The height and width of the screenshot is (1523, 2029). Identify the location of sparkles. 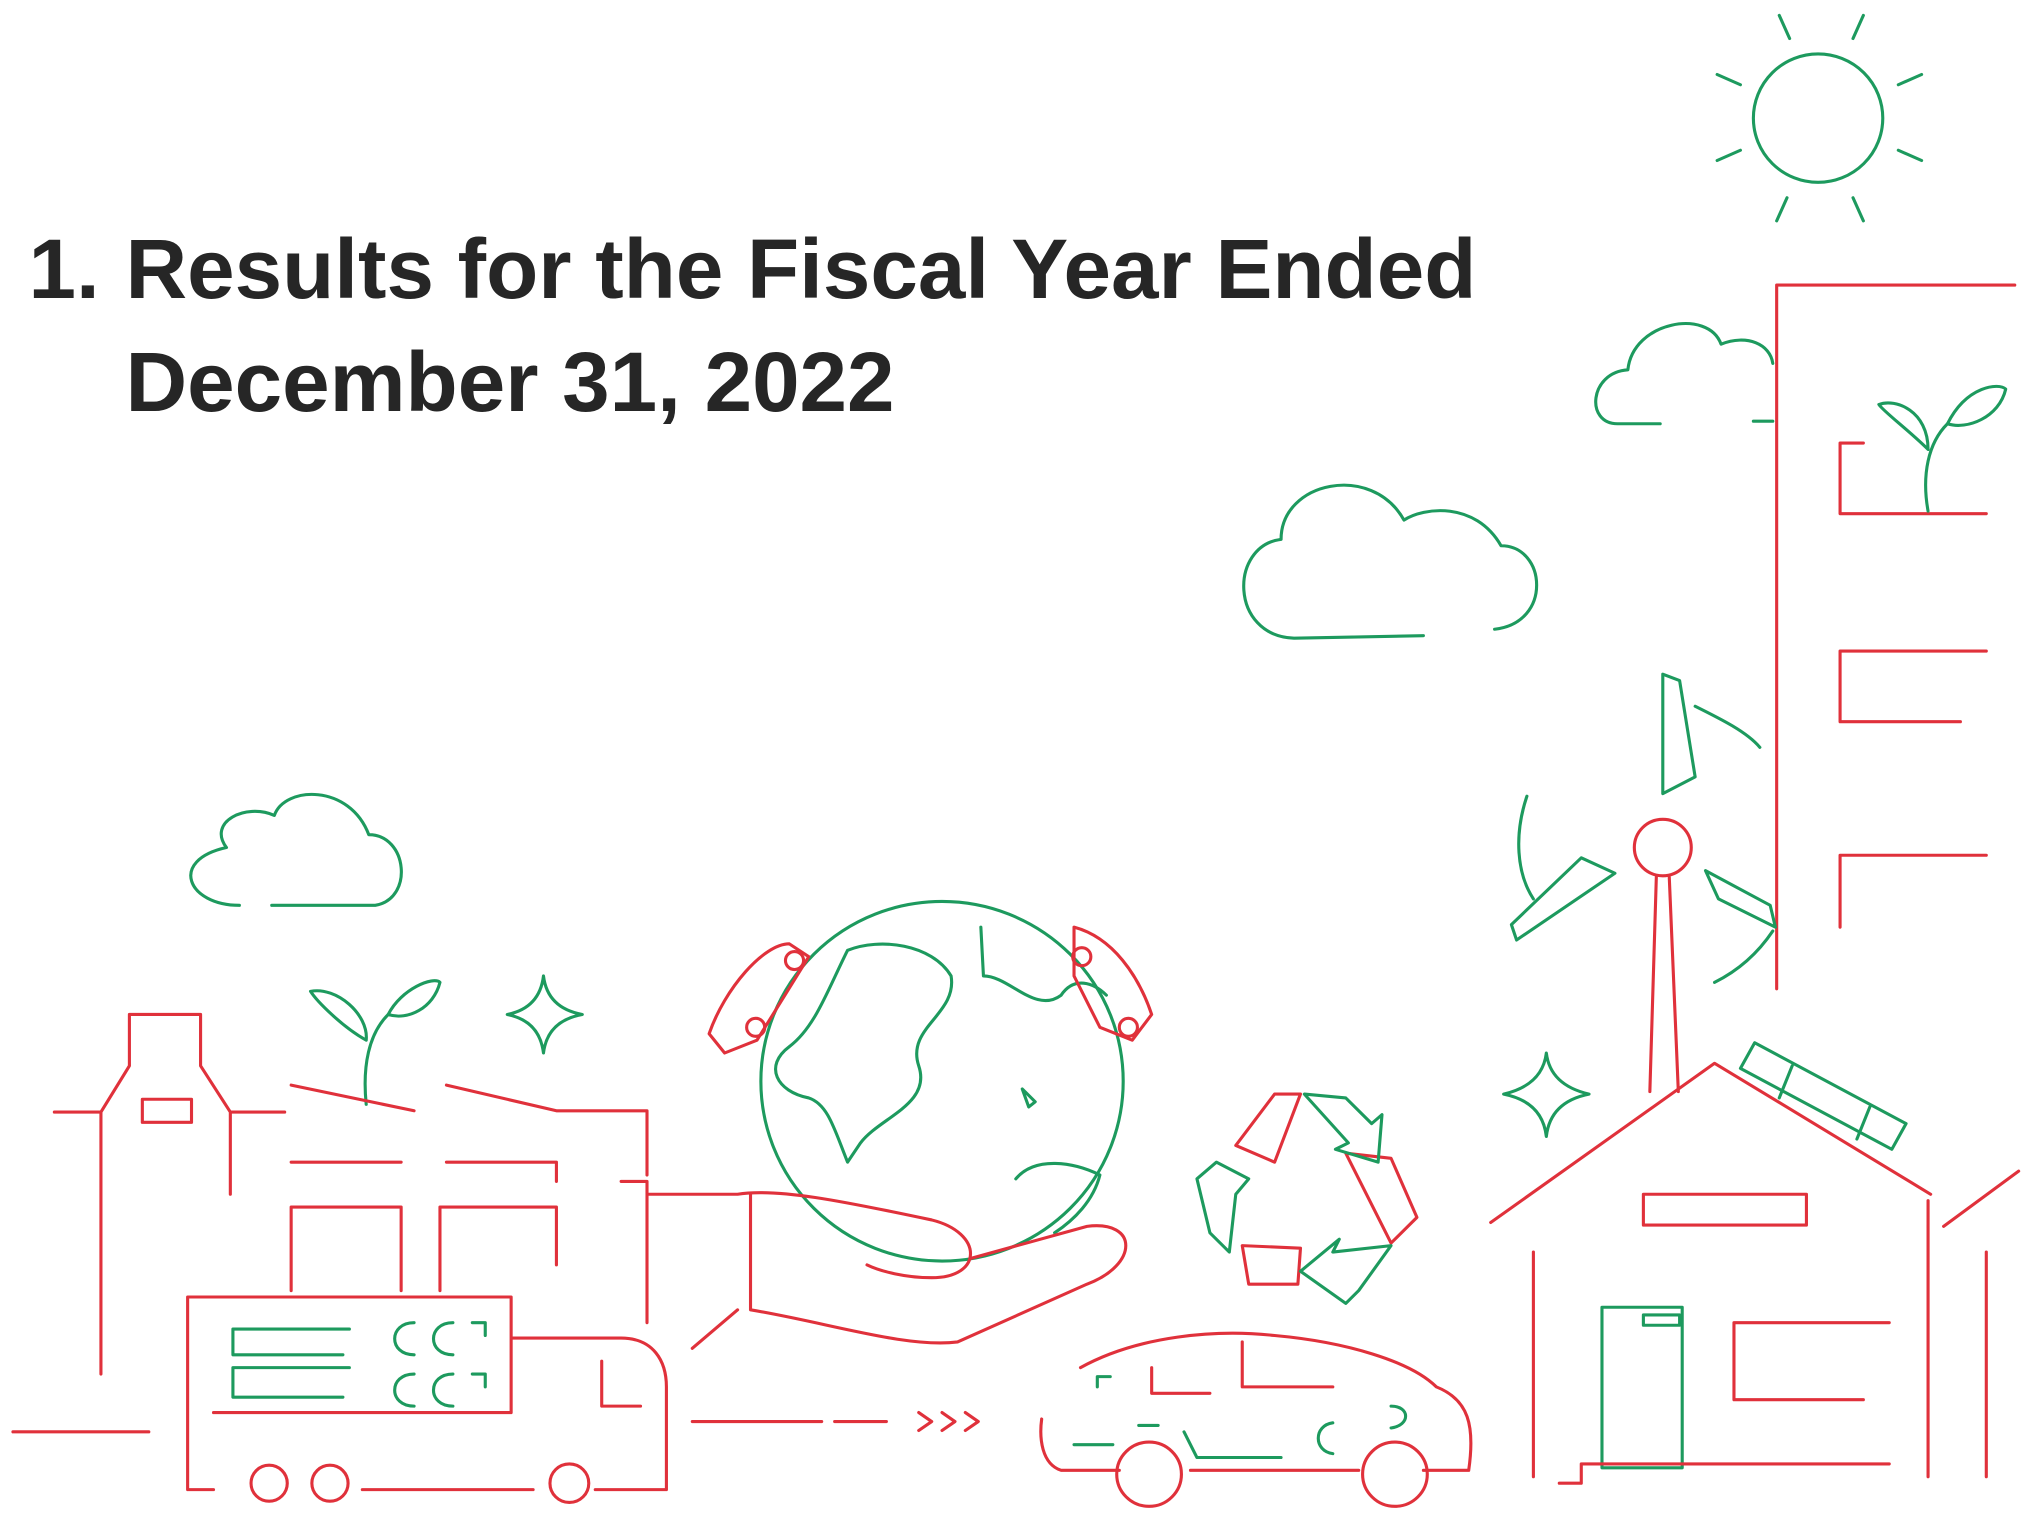
(1048, 1056).